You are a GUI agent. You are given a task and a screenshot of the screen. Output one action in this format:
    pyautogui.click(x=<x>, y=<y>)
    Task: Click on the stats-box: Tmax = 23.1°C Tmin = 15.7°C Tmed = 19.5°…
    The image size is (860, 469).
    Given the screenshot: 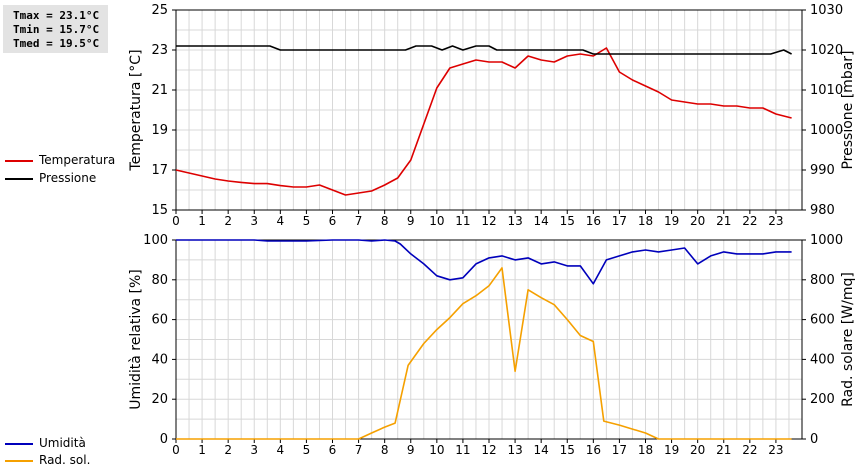 What is the action you would take?
    pyautogui.click(x=55, y=29)
    